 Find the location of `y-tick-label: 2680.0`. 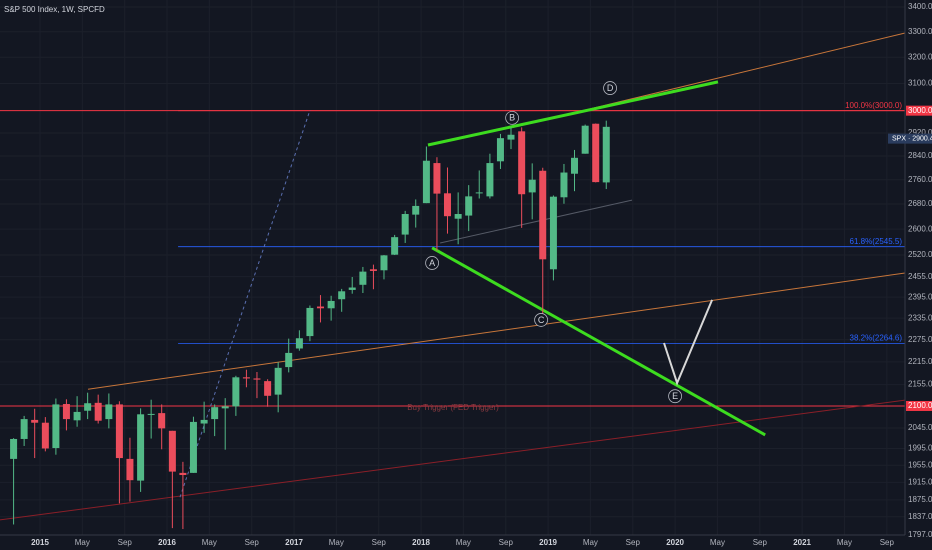

y-tick-label: 2680.0 is located at coordinates (920, 203).